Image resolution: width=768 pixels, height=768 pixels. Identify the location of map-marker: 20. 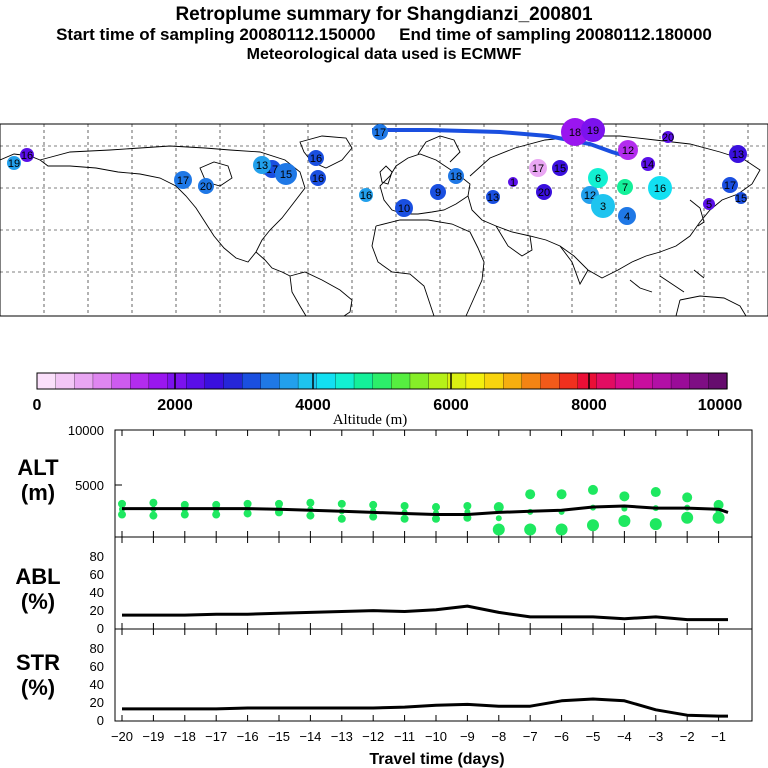
(544, 192).